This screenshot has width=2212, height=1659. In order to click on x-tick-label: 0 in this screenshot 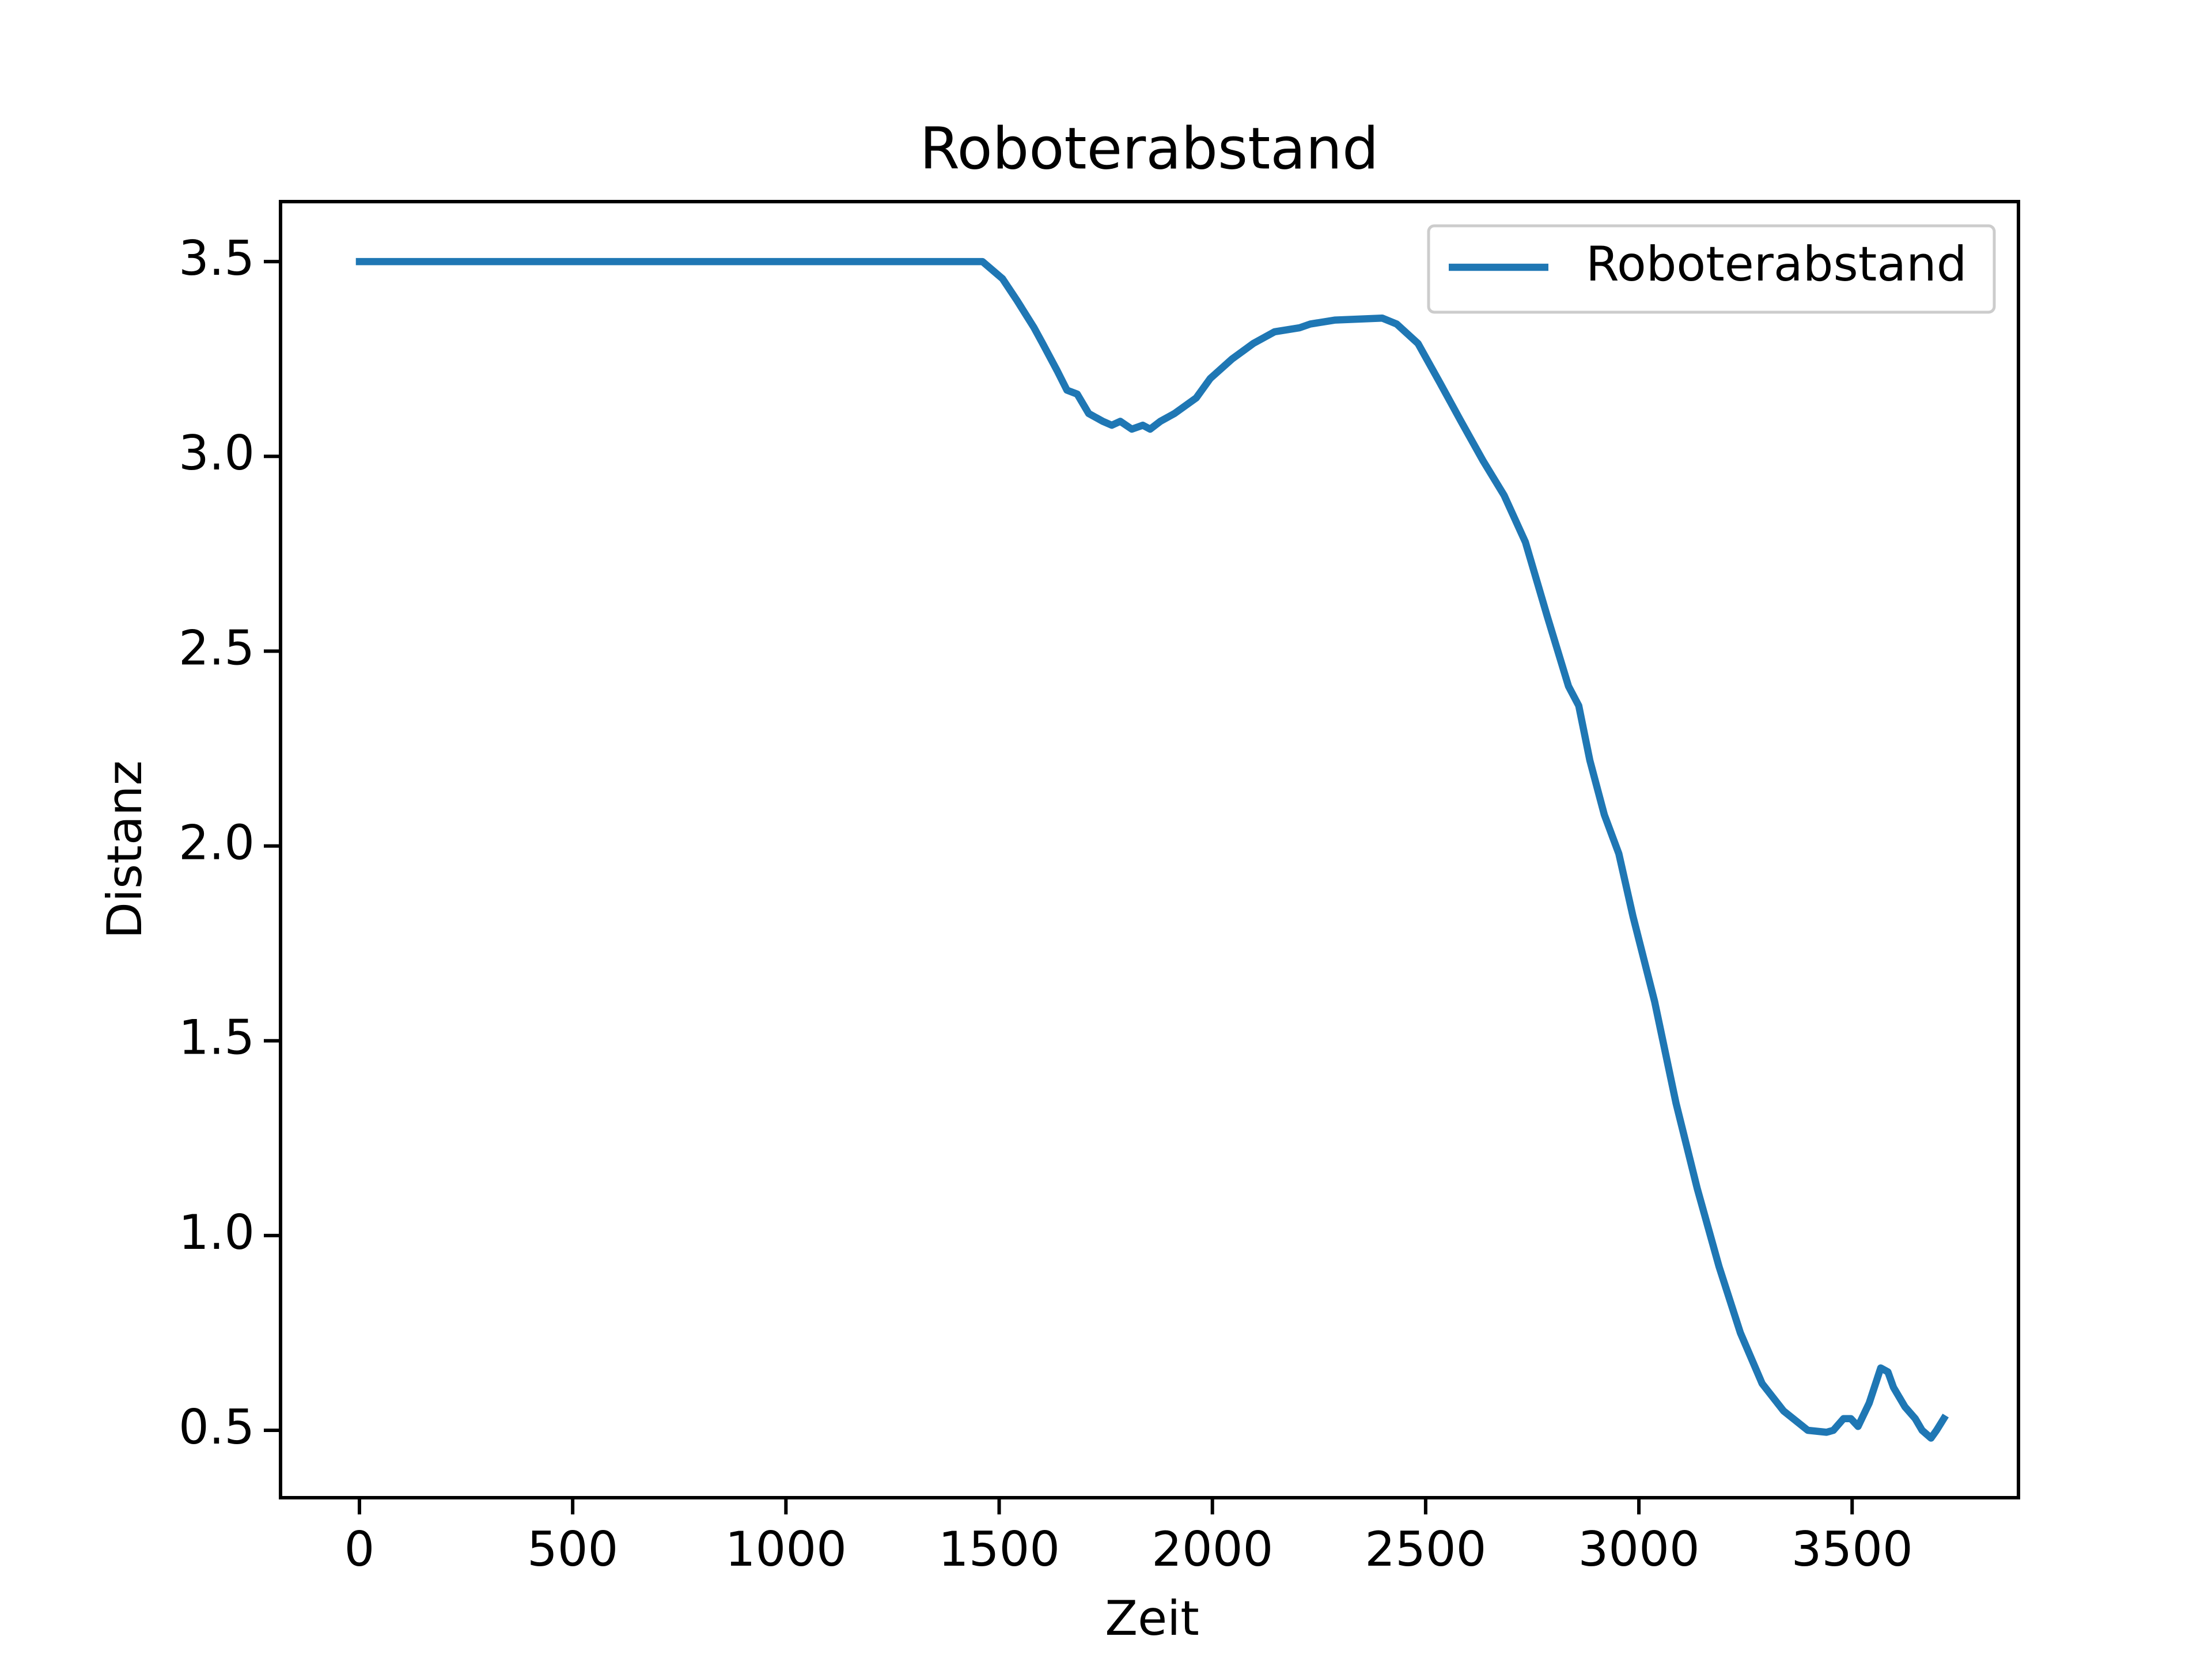, I will do `click(359, 1549)`.